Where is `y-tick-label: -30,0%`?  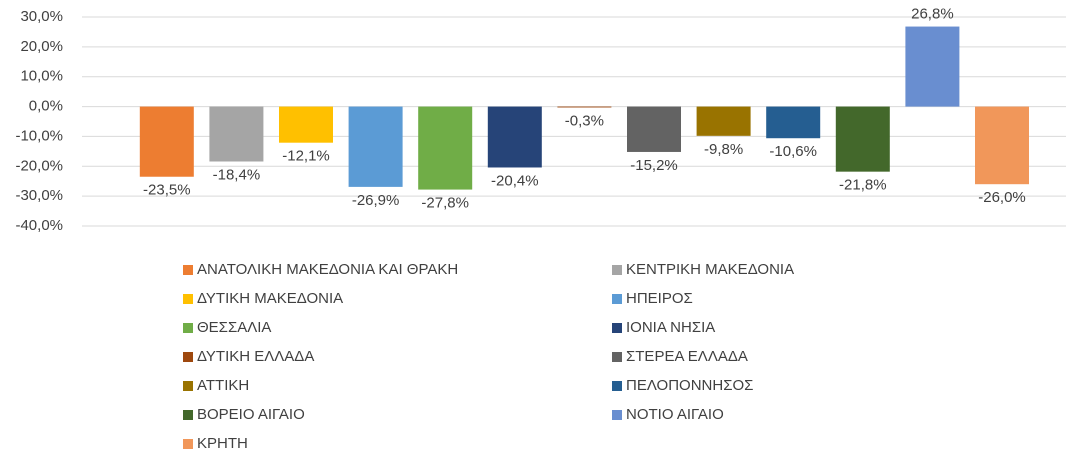
y-tick-label: -30,0% is located at coordinates (39, 195).